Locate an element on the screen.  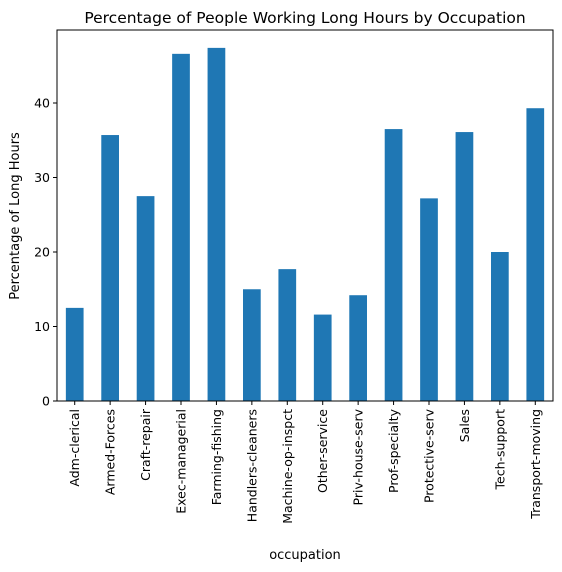
bar-tech-support is located at coordinates (500, 326).